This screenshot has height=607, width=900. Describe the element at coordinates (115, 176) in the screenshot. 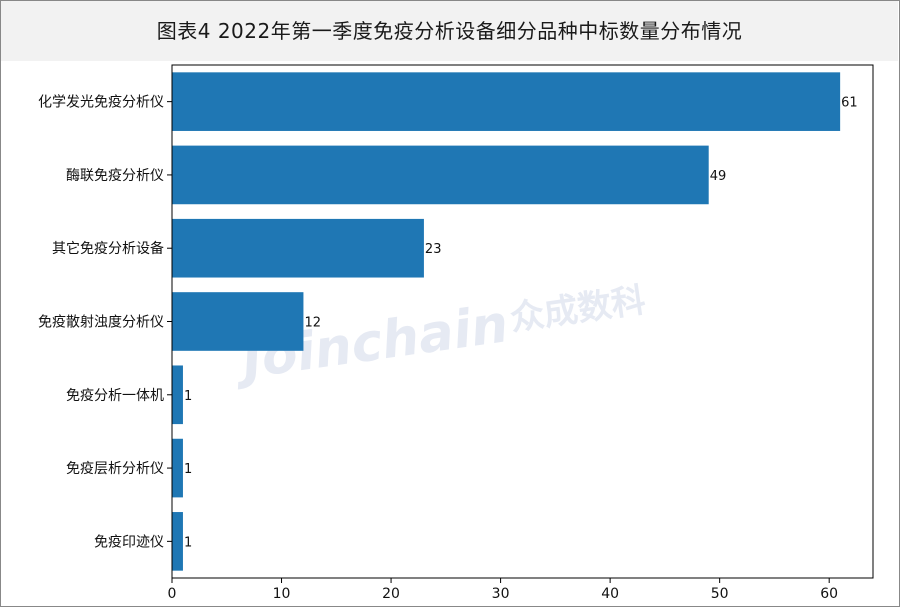

I see `category-label: 酶联免疫分析仪` at that location.